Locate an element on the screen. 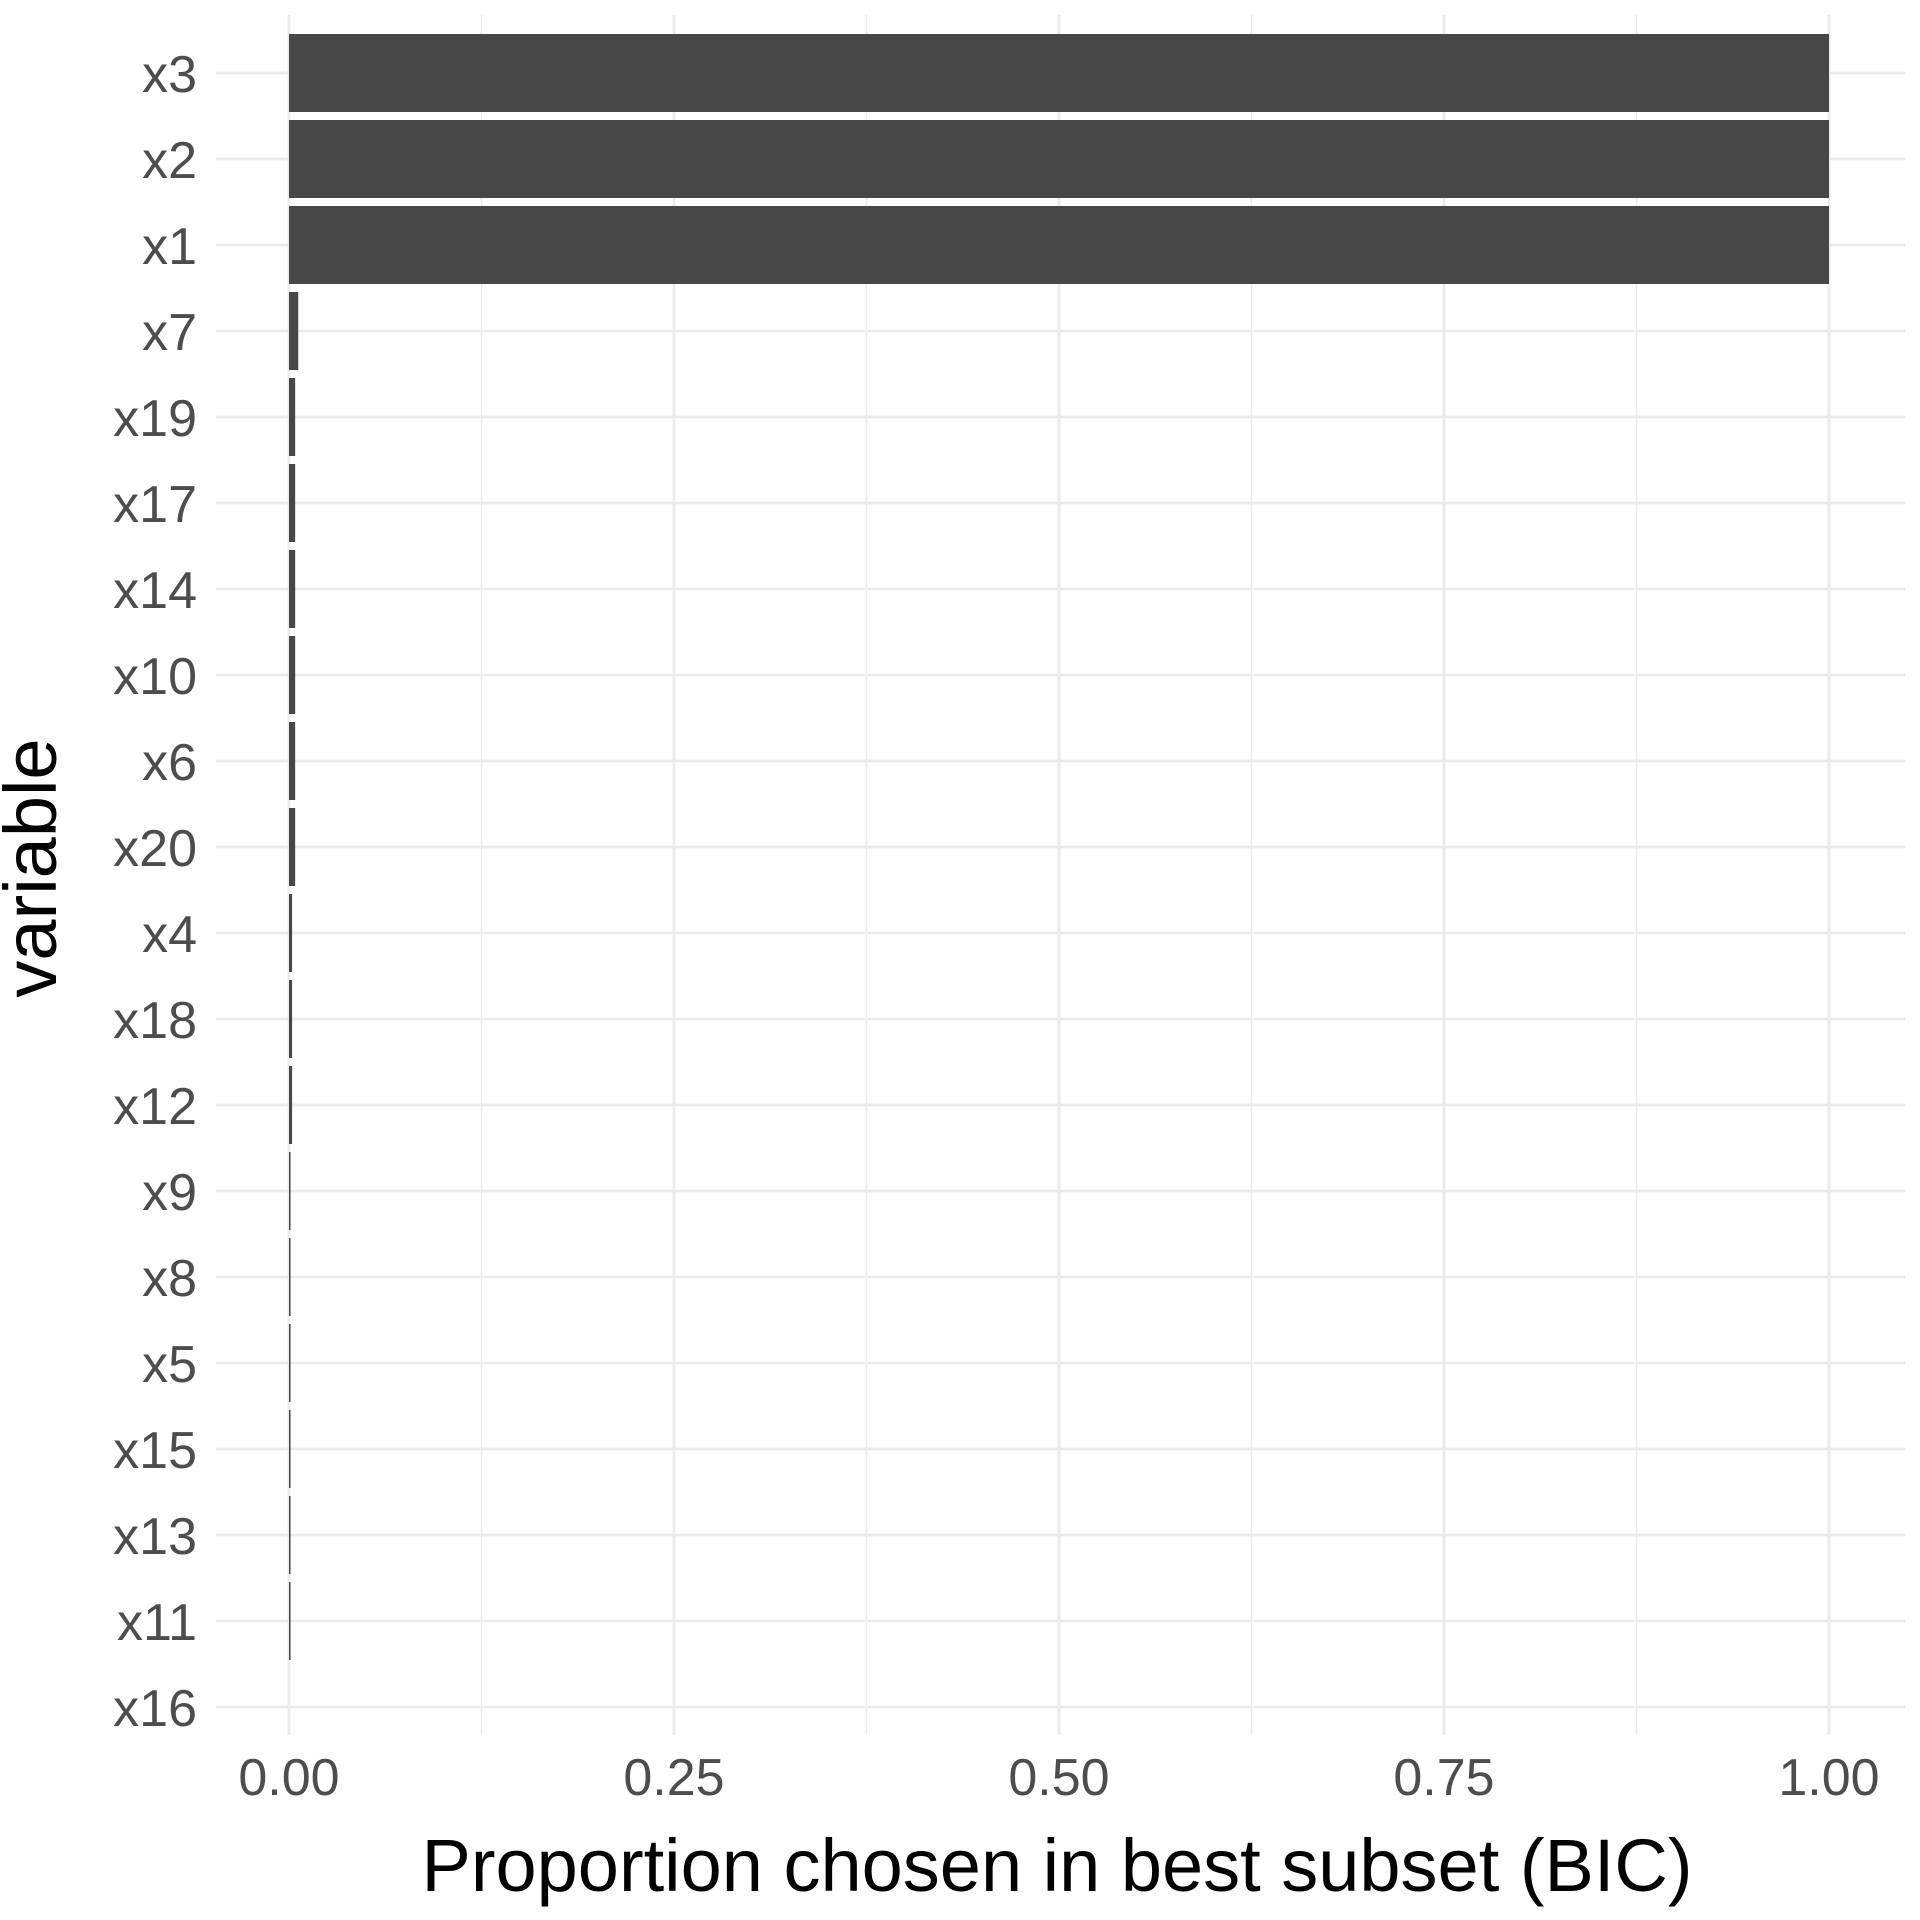  y-tick-label: x14 is located at coordinates (155, 591).